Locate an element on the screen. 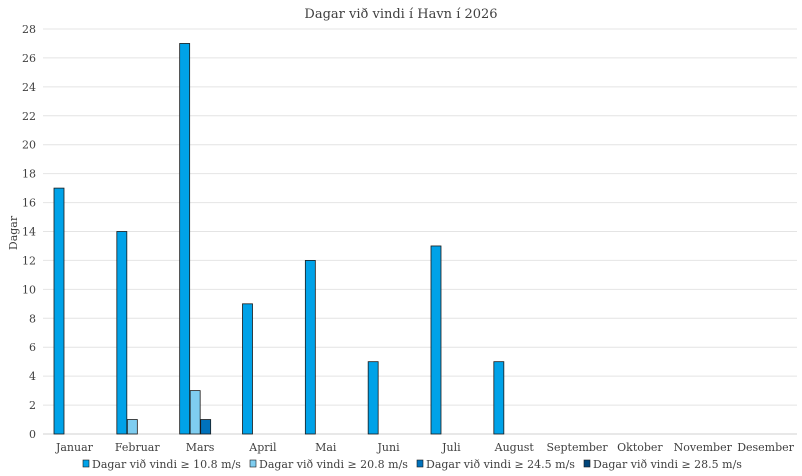 Image resolution: width=802 pixels, height=476 pixels. y-tick-label: 24 is located at coordinates (29, 87).